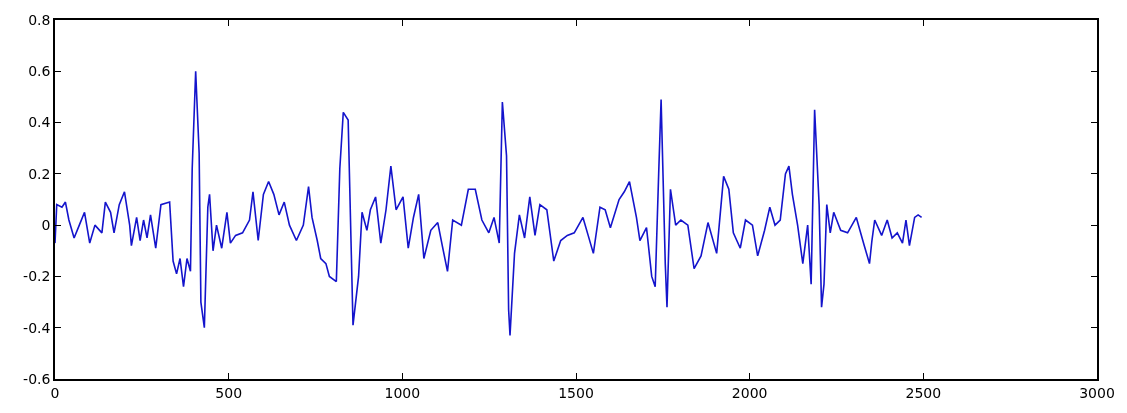 Image resolution: width=1127 pixels, height=413 pixels. I want to click on x-tick-label: 3000, so click(1097, 392).